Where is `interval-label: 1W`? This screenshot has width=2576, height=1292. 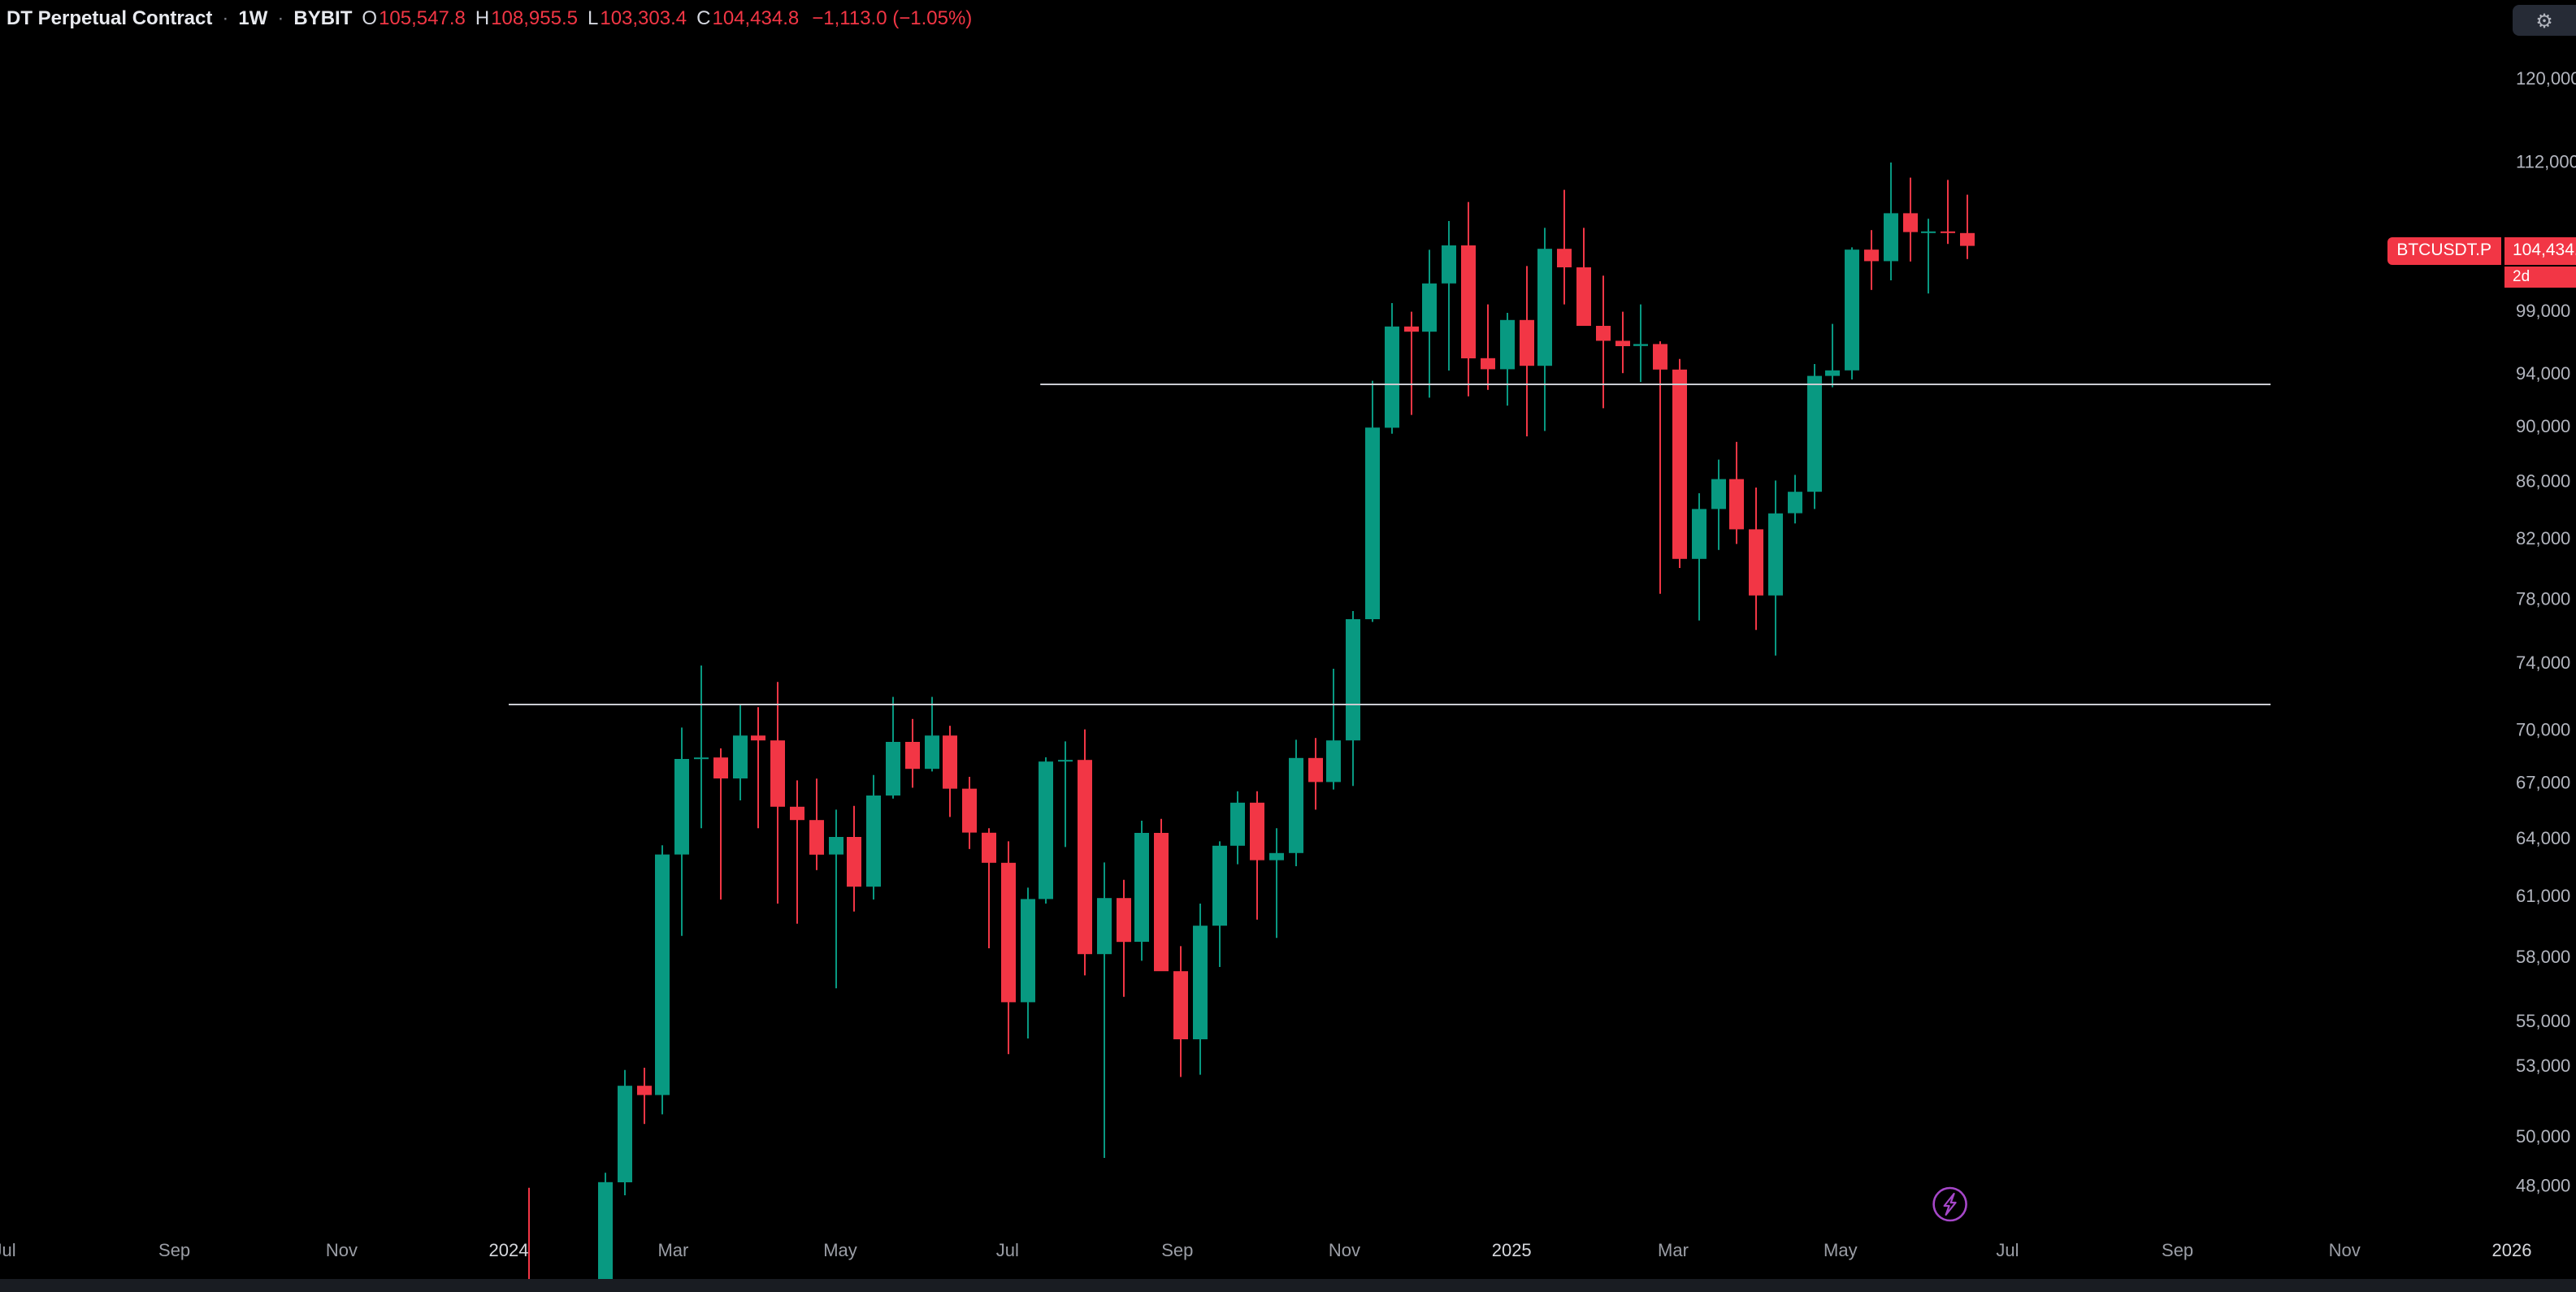
interval-label: 1W is located at coordinates (252, 18).